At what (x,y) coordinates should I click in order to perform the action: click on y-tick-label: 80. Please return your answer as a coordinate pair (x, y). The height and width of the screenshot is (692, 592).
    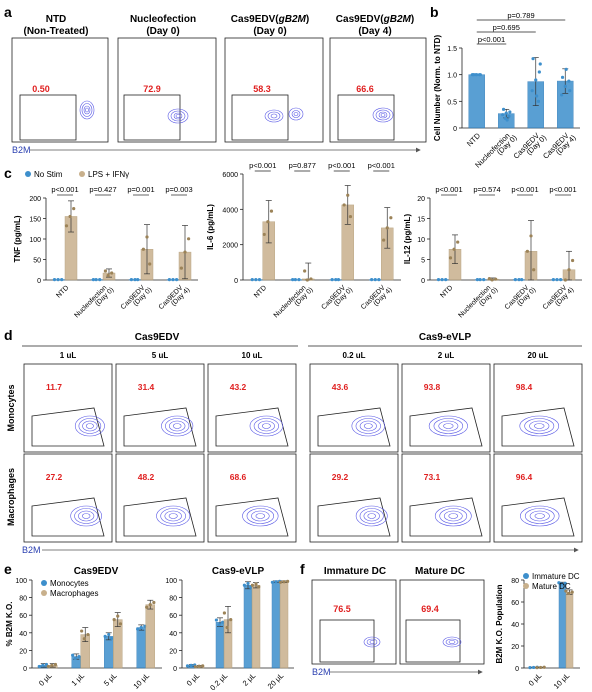
    Looking at the image, I should click on (173, 599).